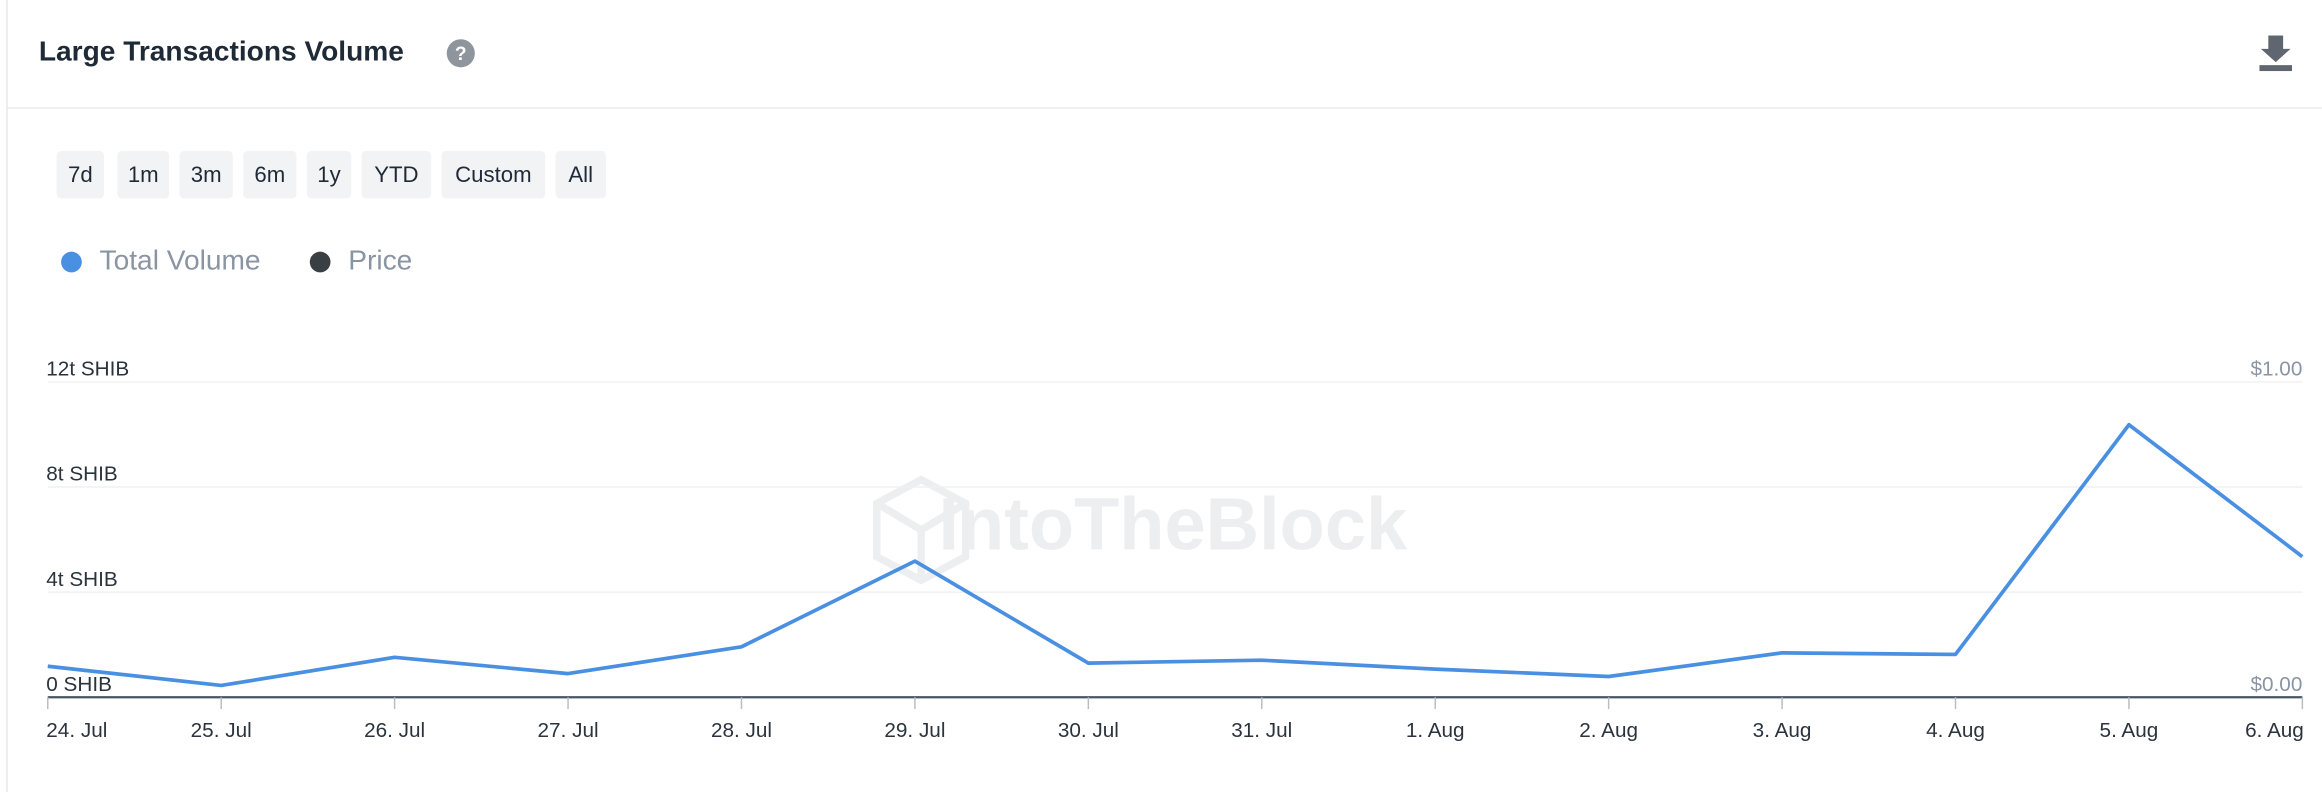 The height and width of the screenshot is (792, 2322). Describe the element at coordinates (568, 730) in the screenshot. I see `x-tick-label: 27. Jul` at that location.